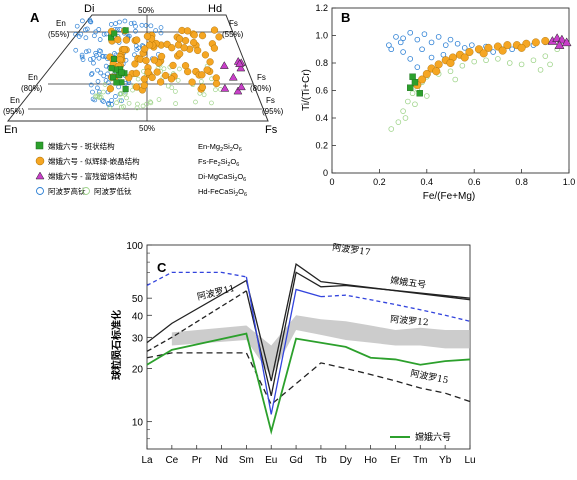 The height and width of the screenshot is (480, 577). Describe the element at coordinates (216, 292) in the screenshot. I see `label-apollo11: 阿波罗11` at that location.